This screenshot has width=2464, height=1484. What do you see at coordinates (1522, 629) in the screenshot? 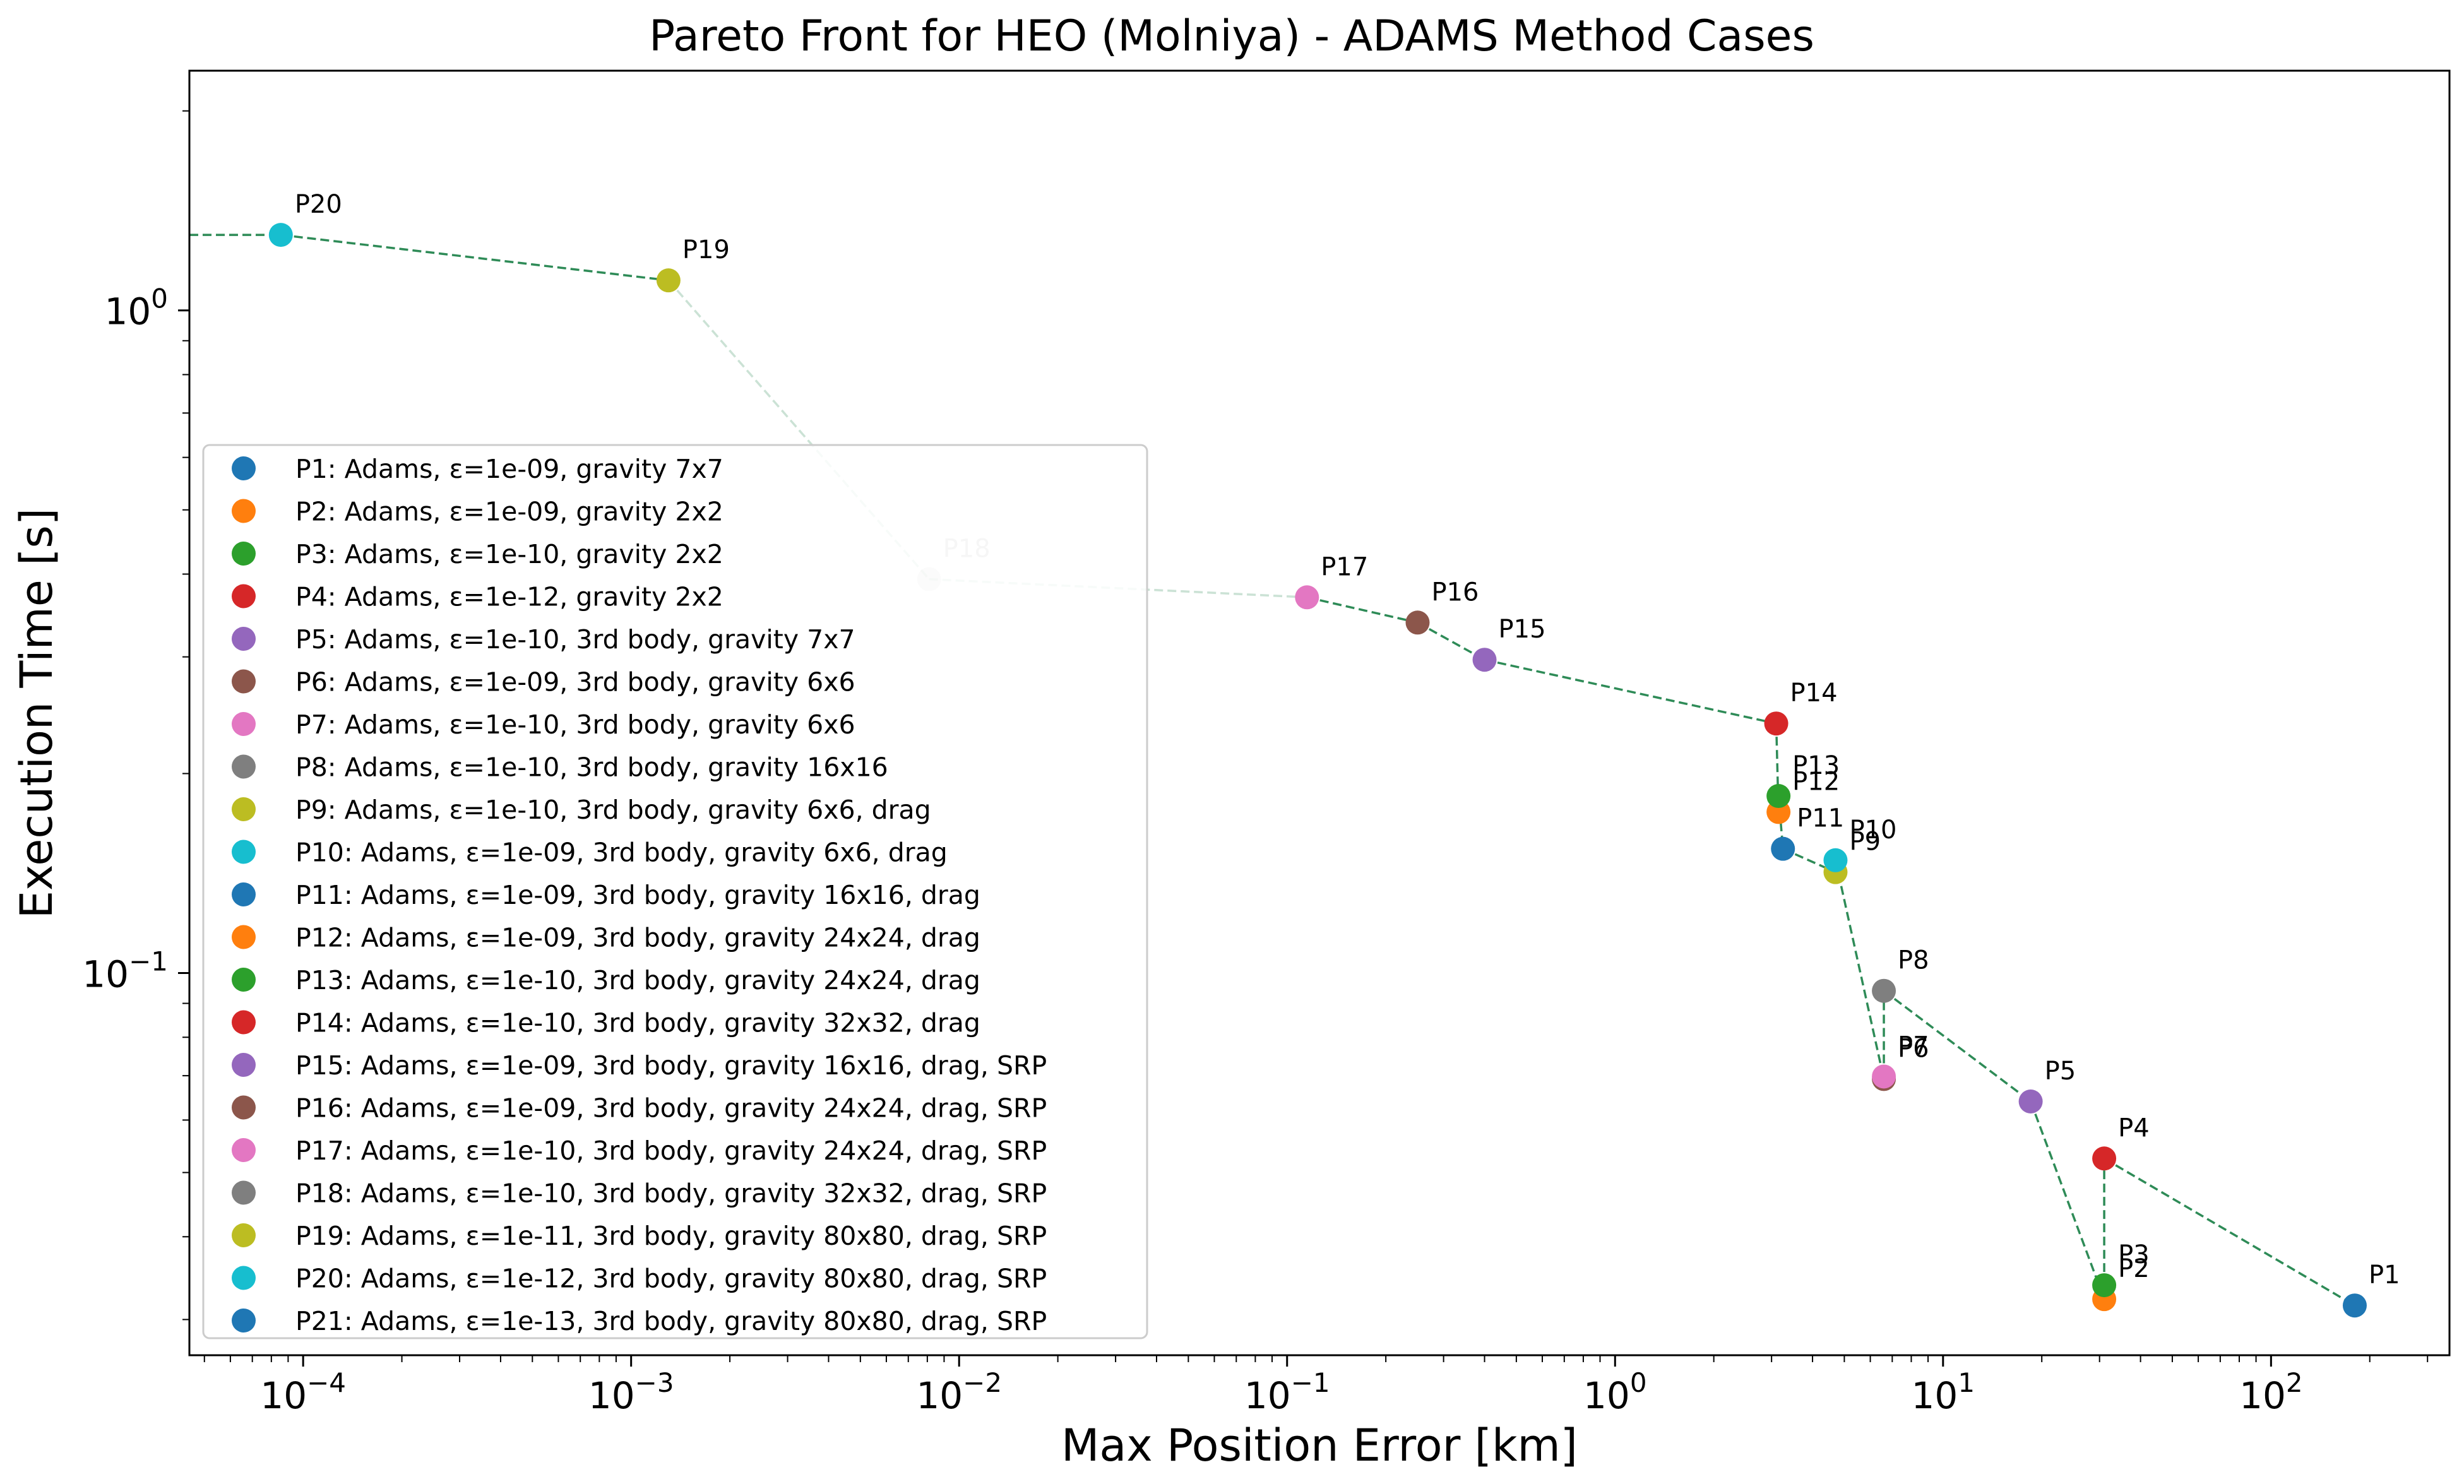
I see `point-label-p15: P15` at bounding box center [1522, 629].